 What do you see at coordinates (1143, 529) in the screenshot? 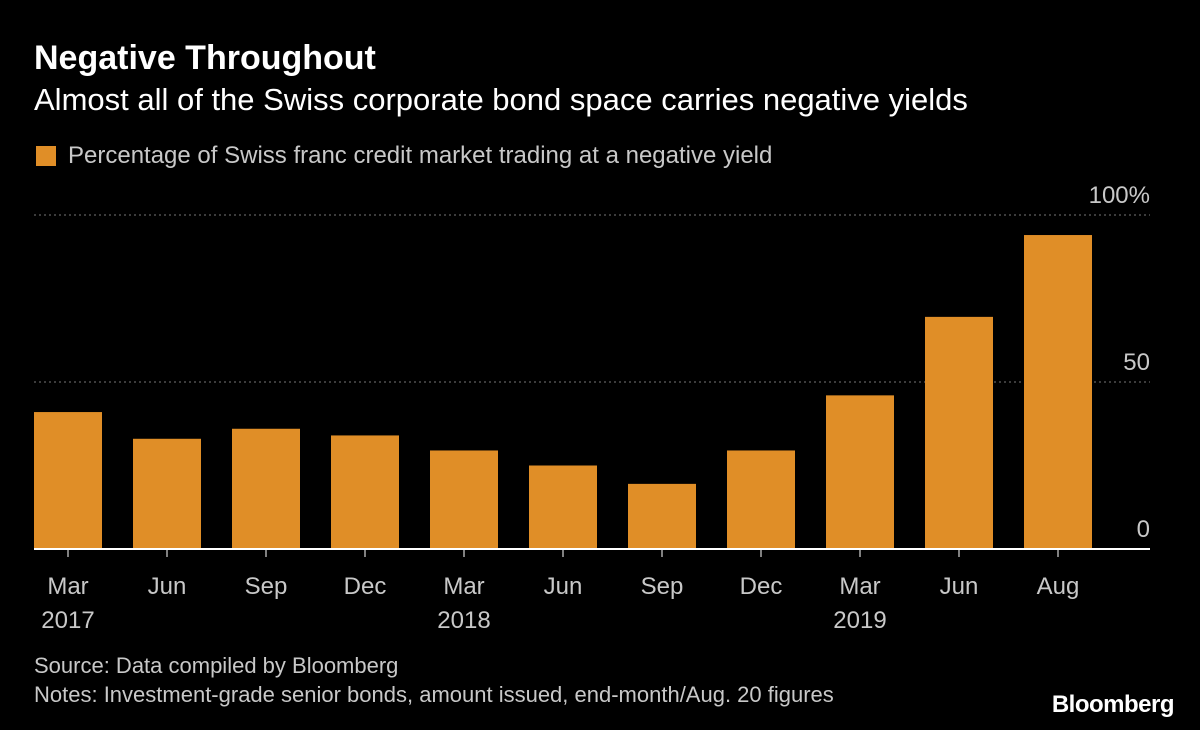
I see `y-tick-label: 0` at bounding box center [1143, 529].